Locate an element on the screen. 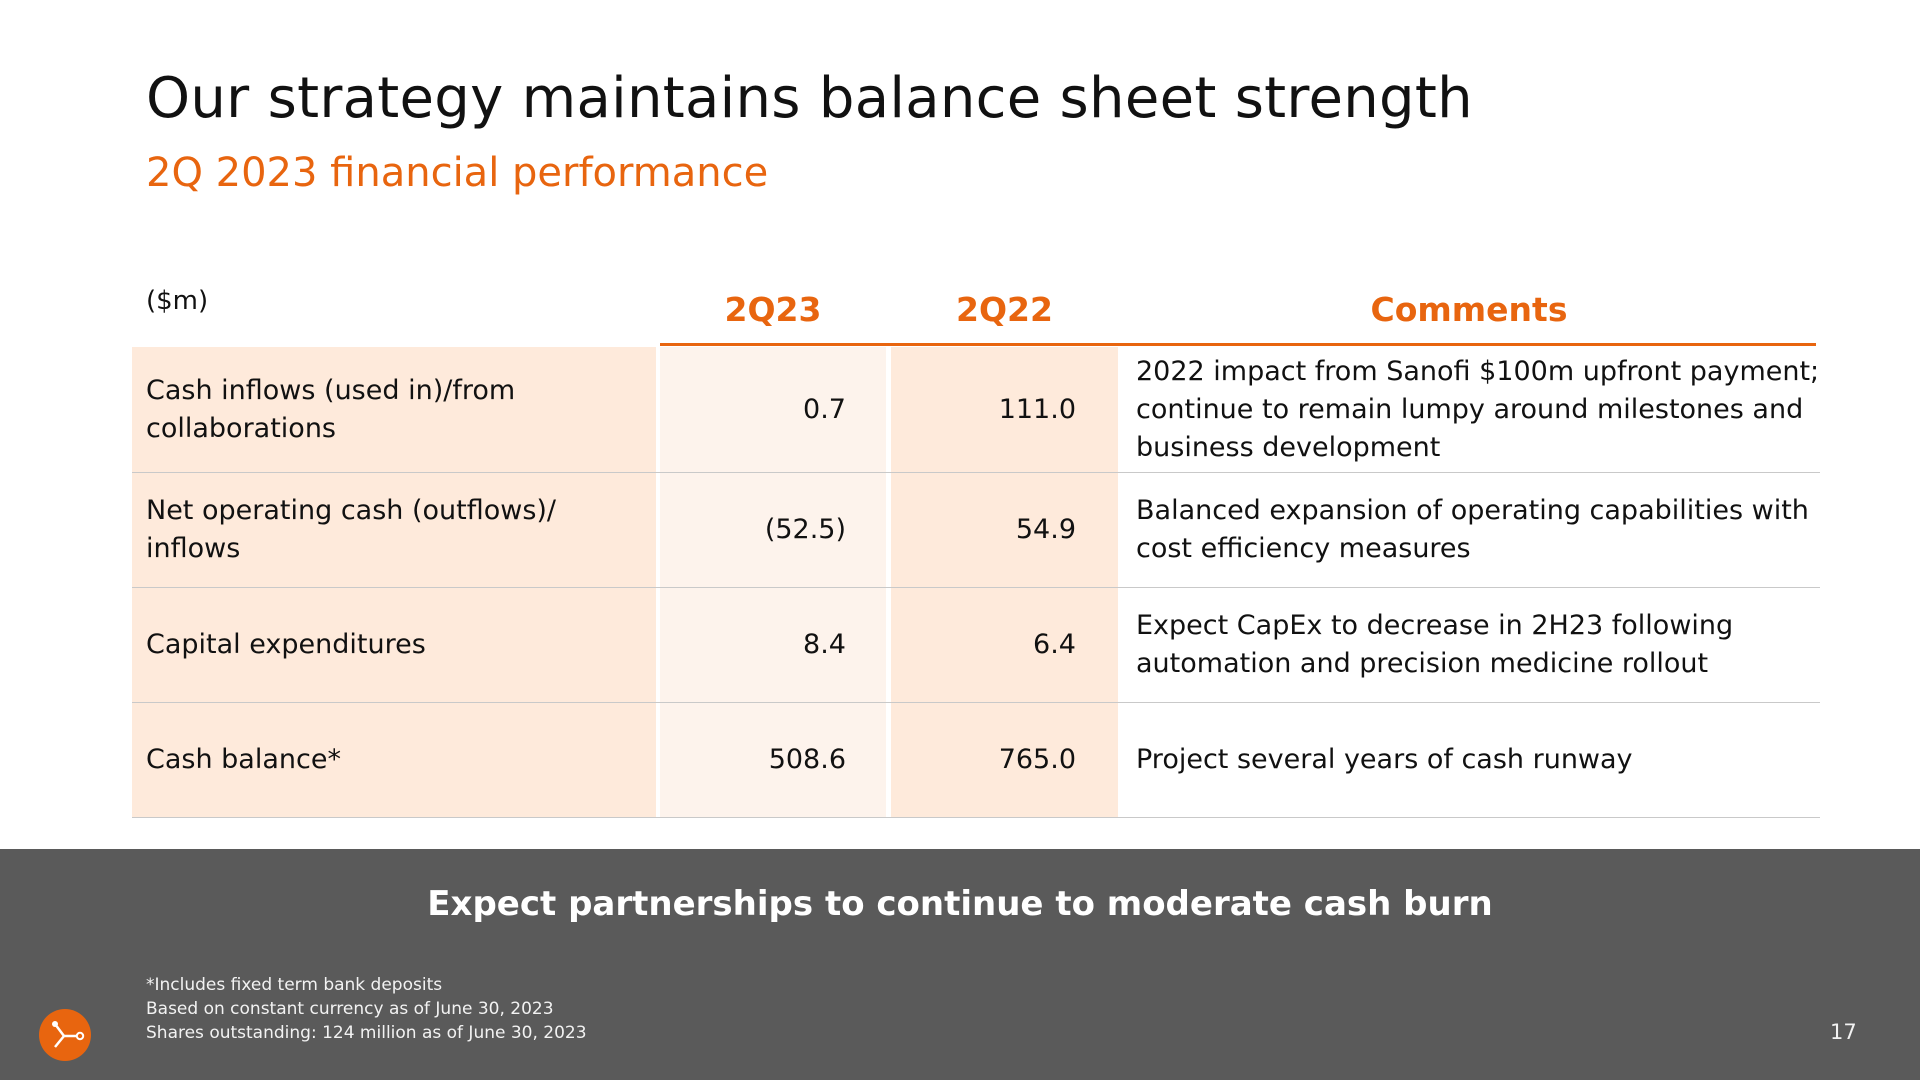  footnote: *Includes fixed term bank deposits is located at coordinates (294, 985).